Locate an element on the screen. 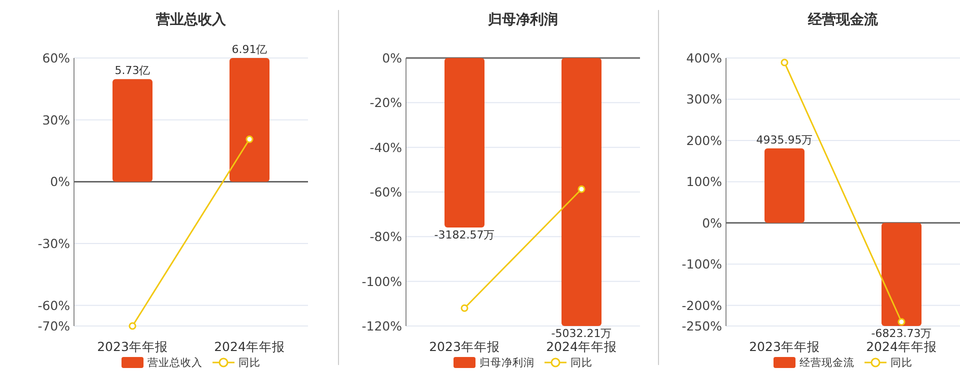 This screenshot has height=372, width=960. data-label: -6823.73万 is located at coordinates (901, 333).